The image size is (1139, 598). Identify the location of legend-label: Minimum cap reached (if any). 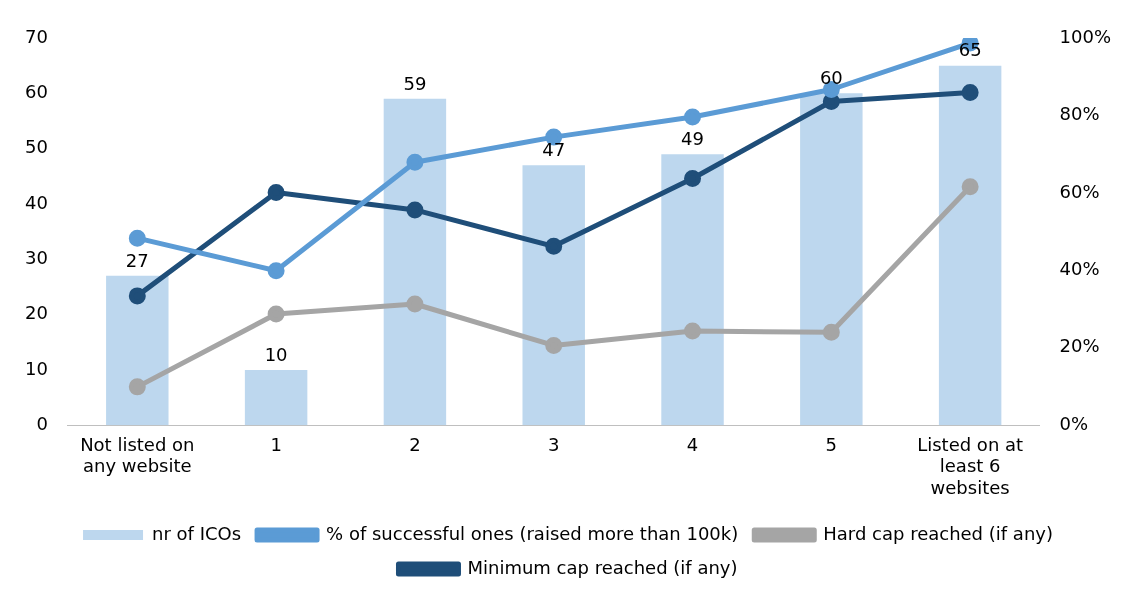
(602, 567).